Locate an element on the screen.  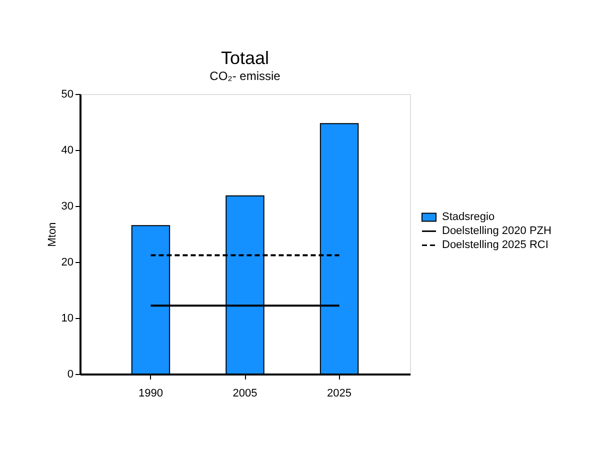
y-tick-label: 40 is located at coordinates (67, 150).